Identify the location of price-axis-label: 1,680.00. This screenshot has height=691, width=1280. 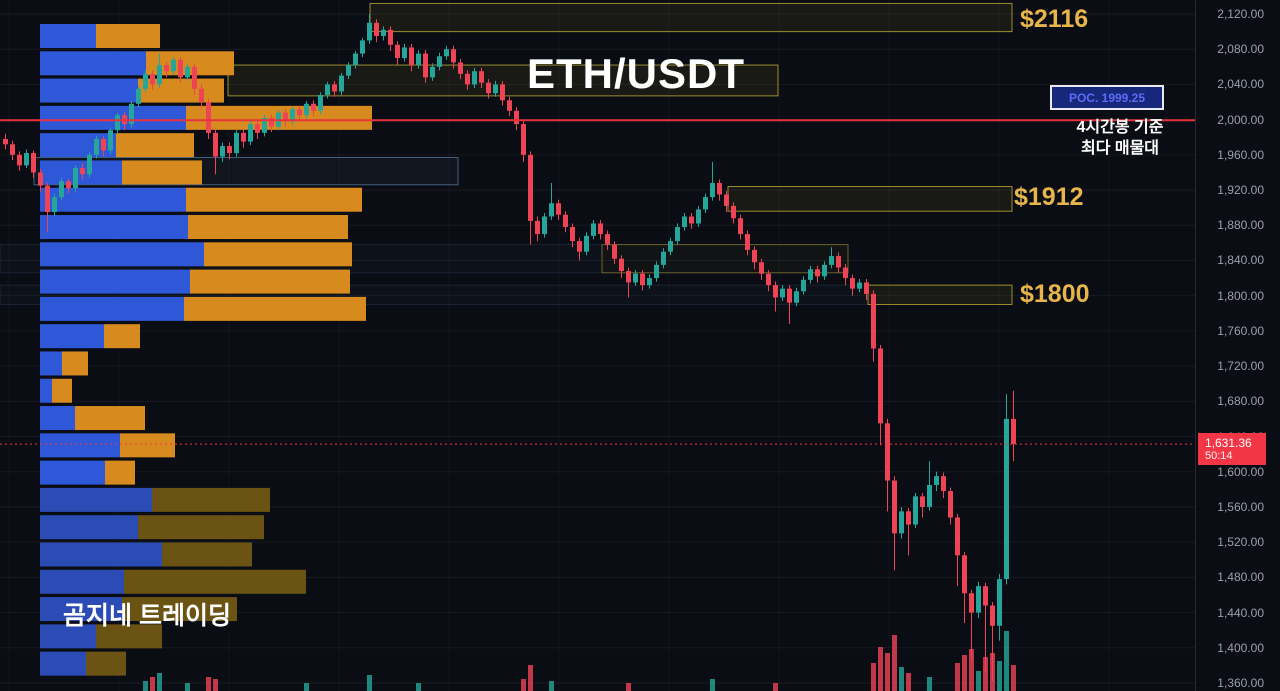
(1240, 401).